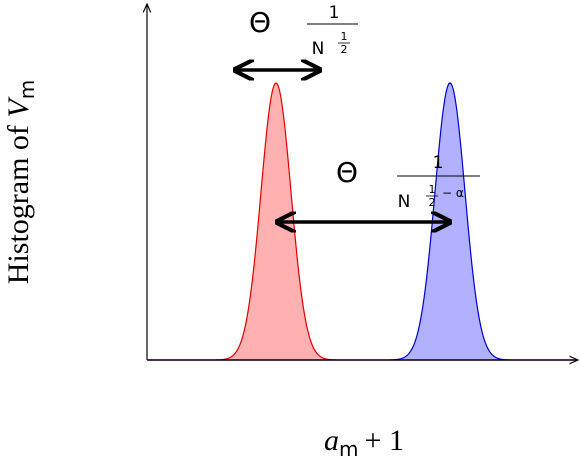 This screenshot has width=581, height=462. I want to click on annotation-distance: Θ 1 N 1 2 − α, so click(408, 182).